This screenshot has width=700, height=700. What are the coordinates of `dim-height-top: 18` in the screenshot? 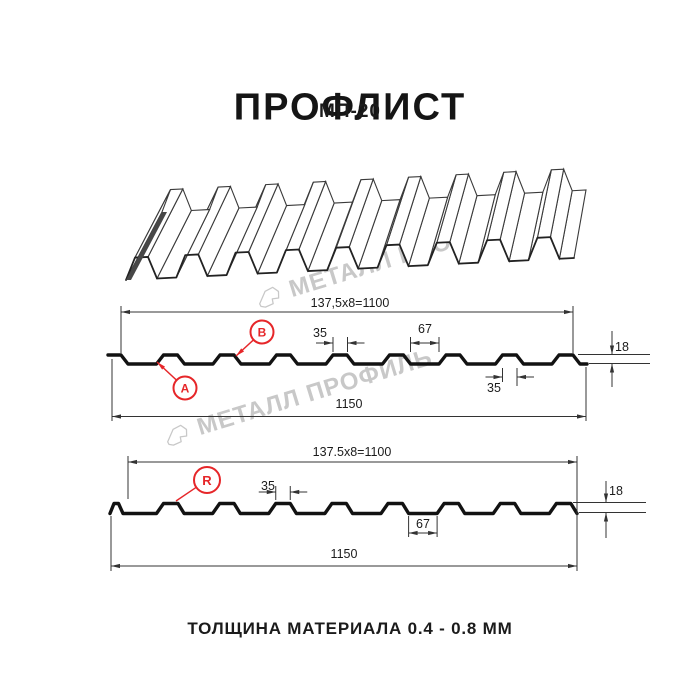 It's located at (622, 347).